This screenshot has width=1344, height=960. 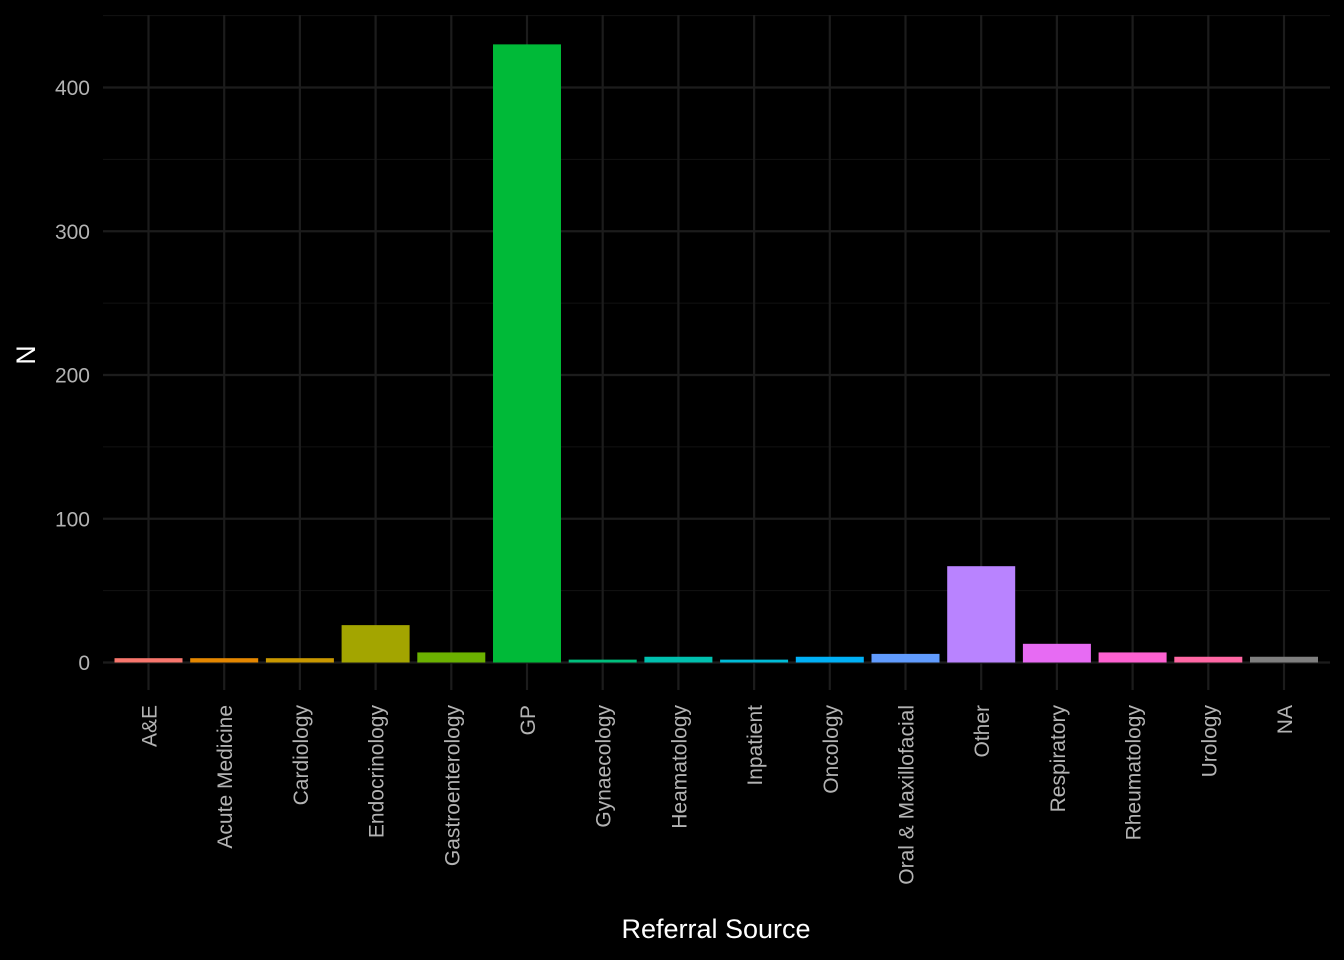 What do you see at coordinates (225, 777) in the screenshot?
I see `x-tick-label: Acute Medicine` at bounding box center [225, 777].